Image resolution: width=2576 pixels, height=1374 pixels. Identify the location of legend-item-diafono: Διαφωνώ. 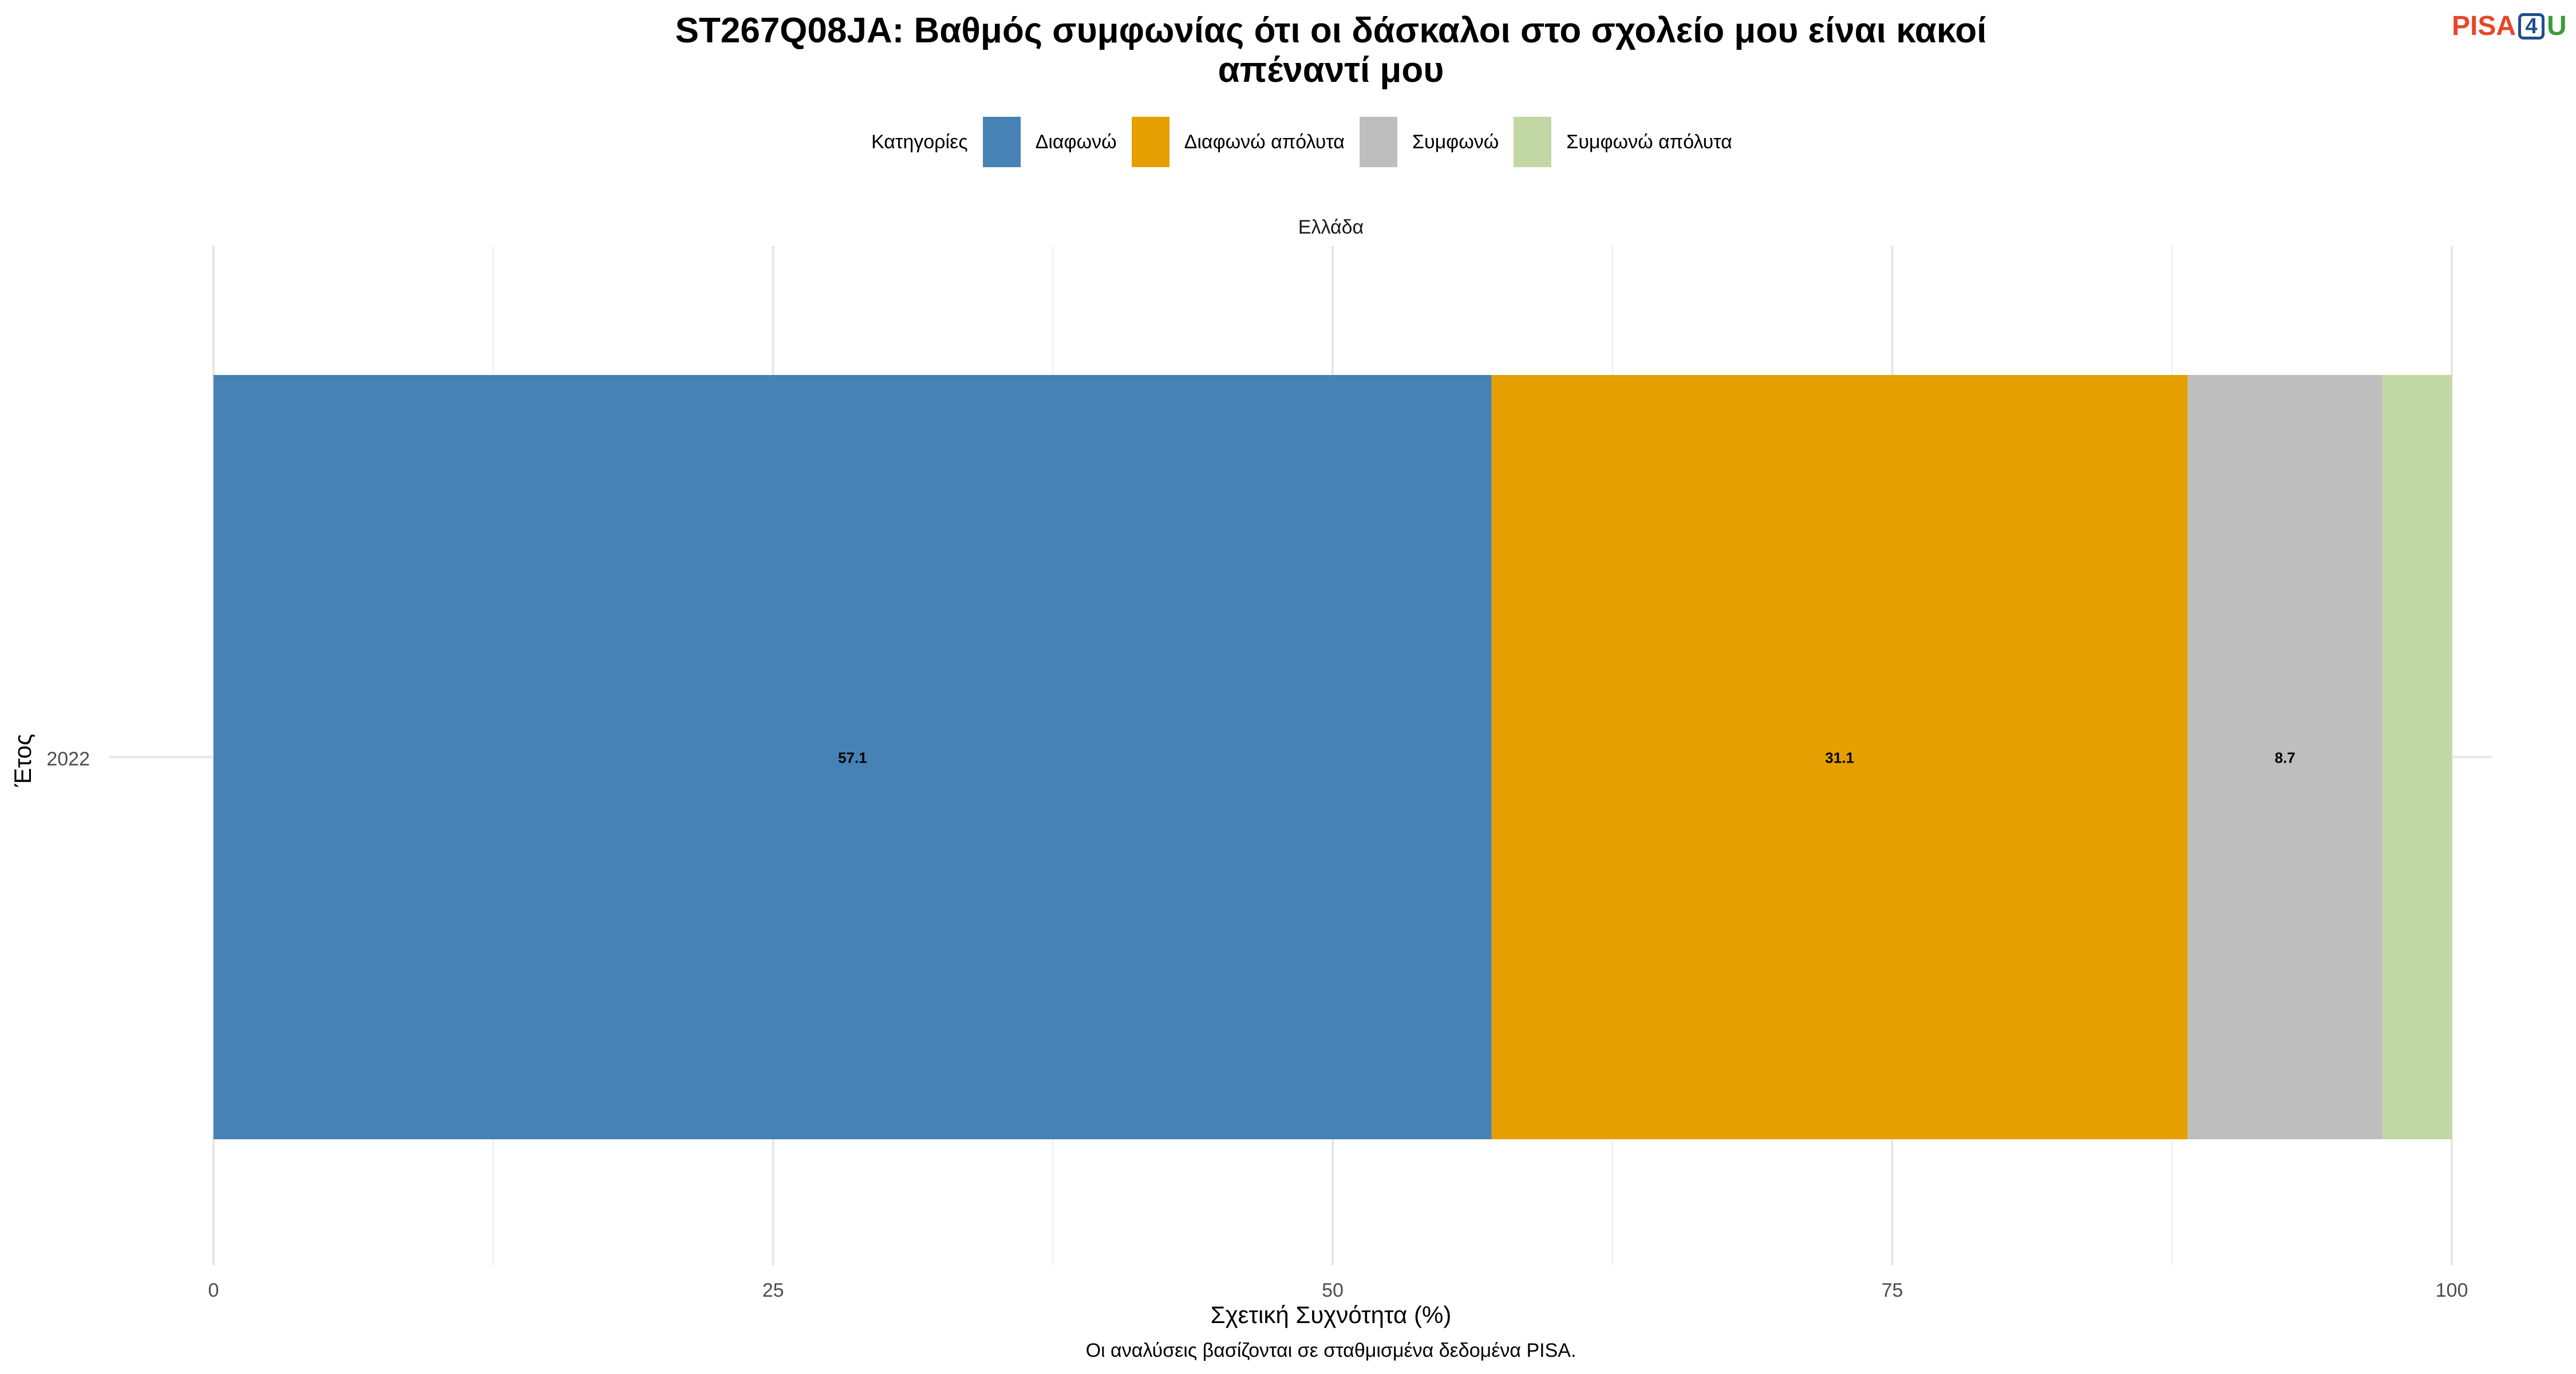
(1049, 142).